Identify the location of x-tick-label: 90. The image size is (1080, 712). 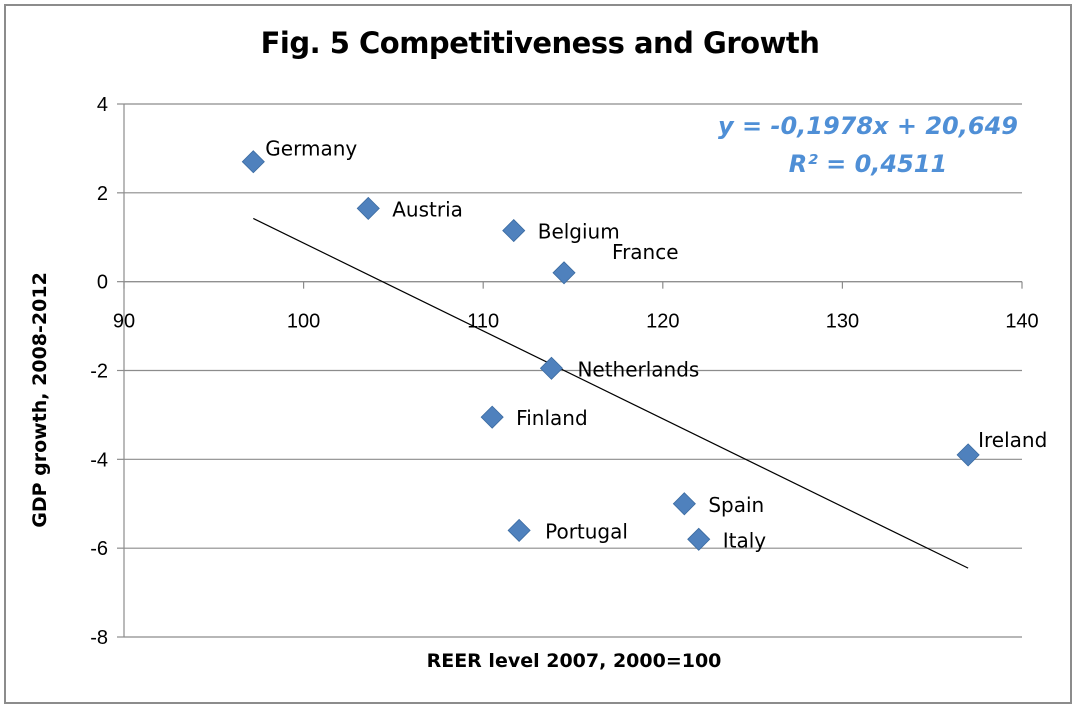
(124, 322).